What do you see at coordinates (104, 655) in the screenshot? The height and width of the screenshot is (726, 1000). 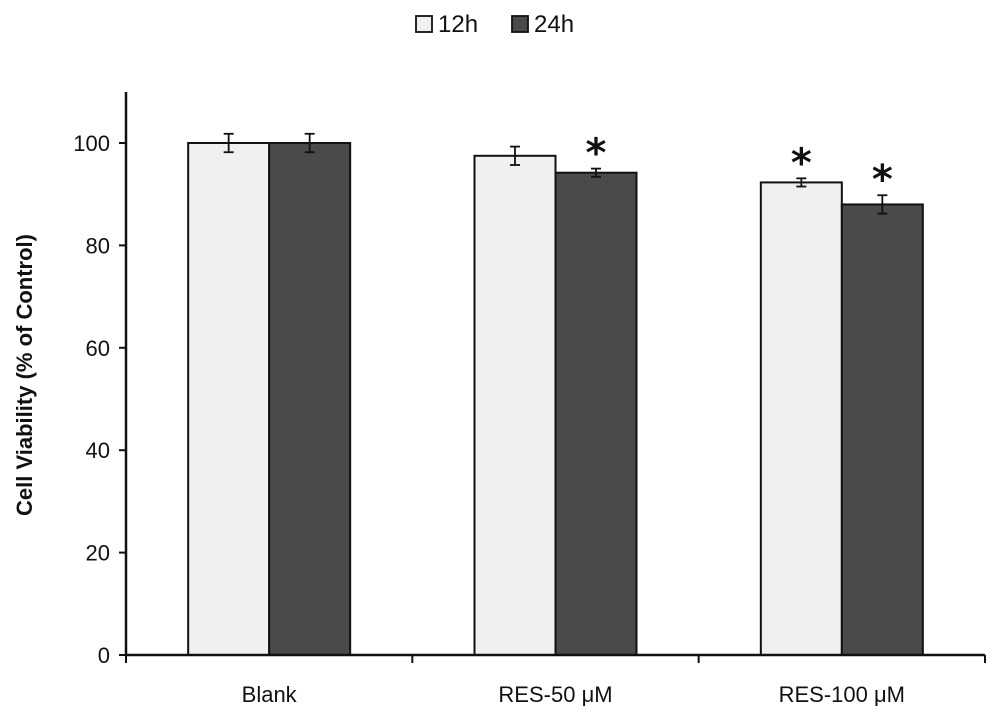 I see `y-tick-label: 0` at bounding box center [104, 655].